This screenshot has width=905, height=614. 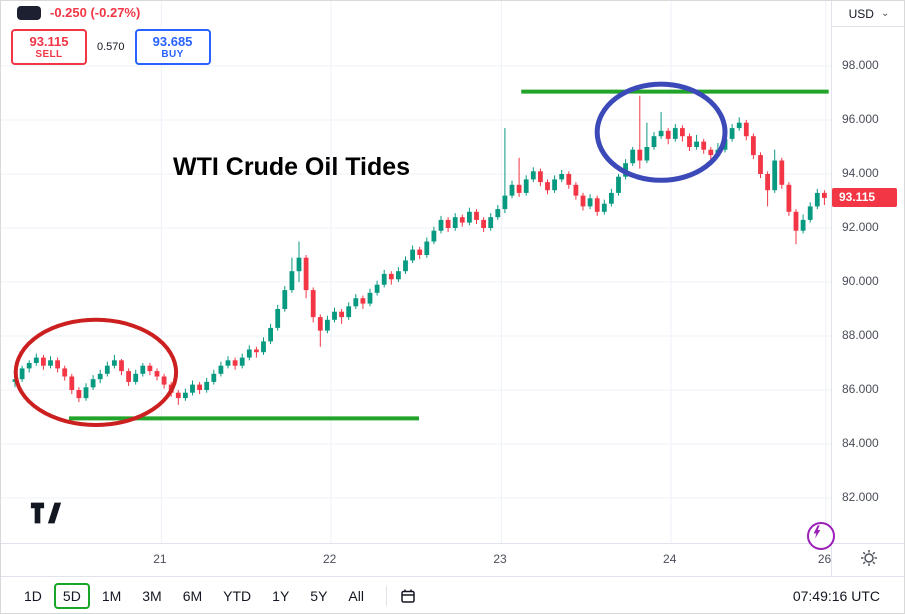 What do you see at coordinates (49, 54) in the screenshot?
I see `sell-label: SELL` at bounding box center [49, 54].